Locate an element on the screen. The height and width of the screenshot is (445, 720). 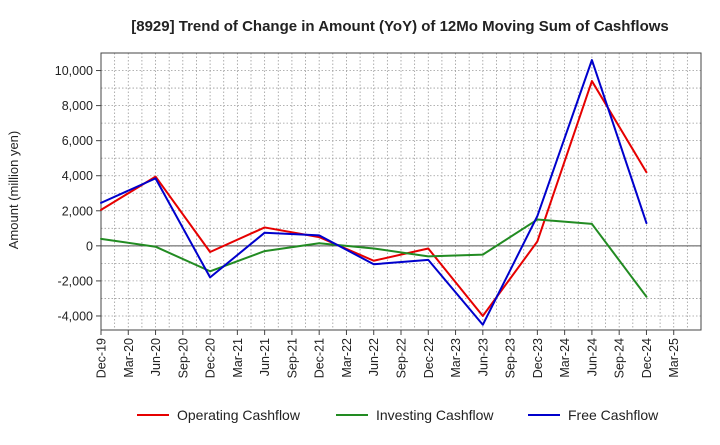
y-tick-label: 2,000 is located at coordinates (77, 211).